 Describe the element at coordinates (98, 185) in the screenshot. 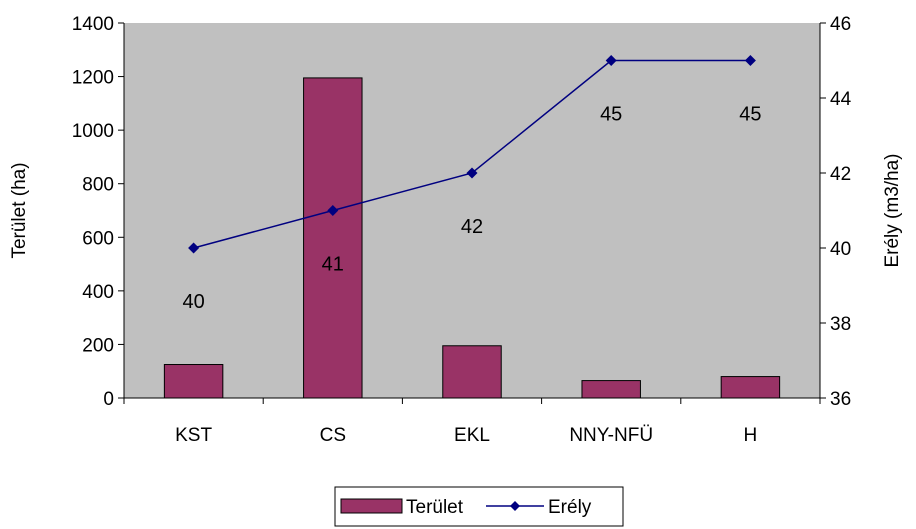

I see `left-tick-label: 800` at that location.